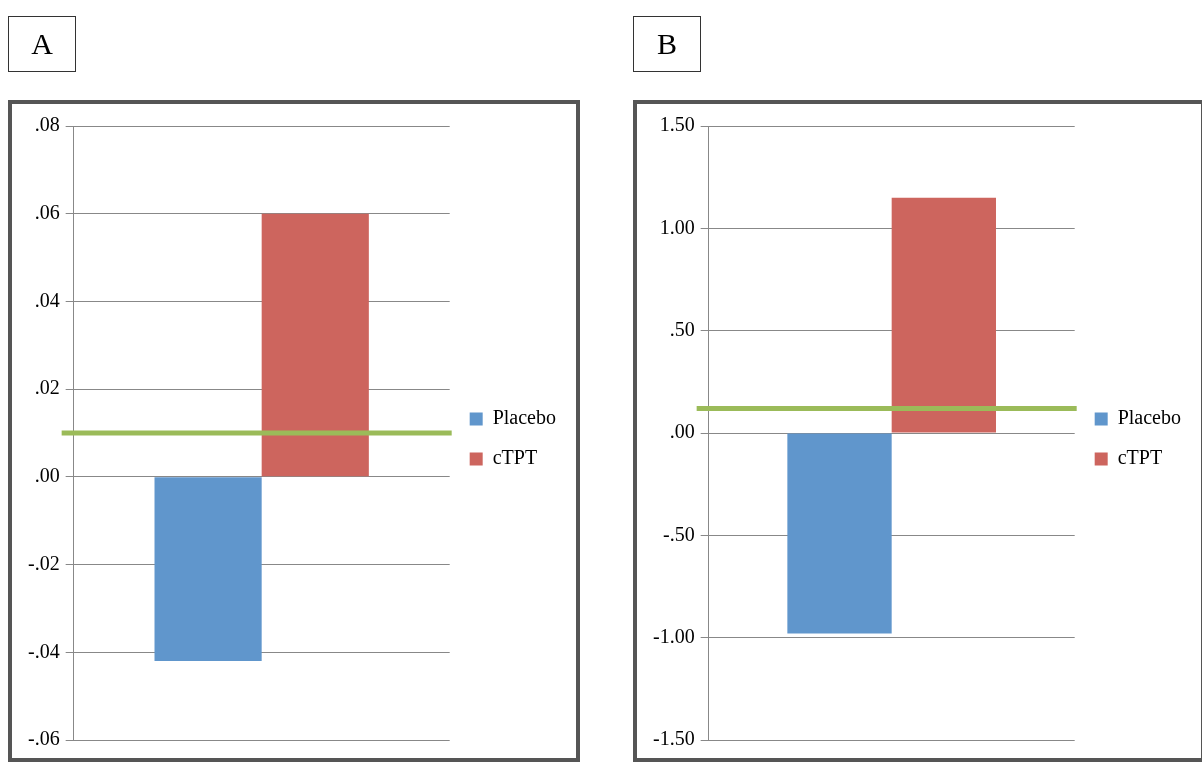  I want to click on y-tick-label: 1.00, so click(677, 226).